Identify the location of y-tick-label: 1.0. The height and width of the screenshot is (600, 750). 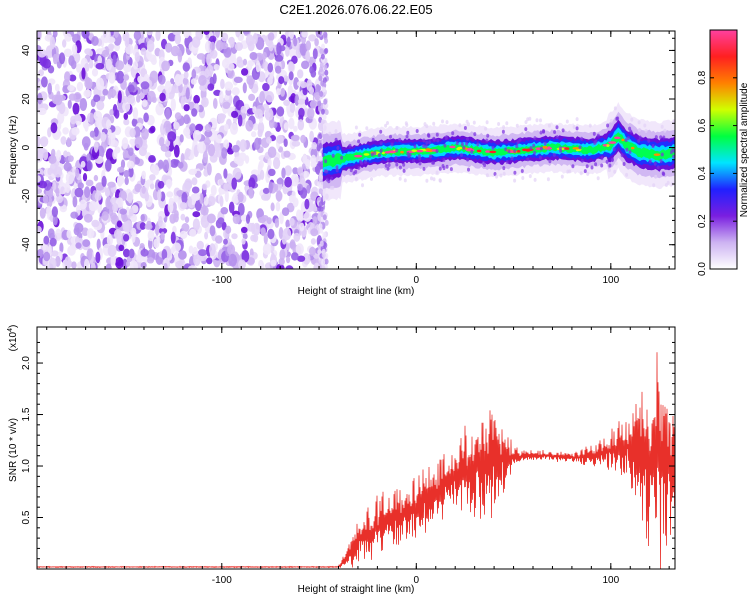
(26, 466).